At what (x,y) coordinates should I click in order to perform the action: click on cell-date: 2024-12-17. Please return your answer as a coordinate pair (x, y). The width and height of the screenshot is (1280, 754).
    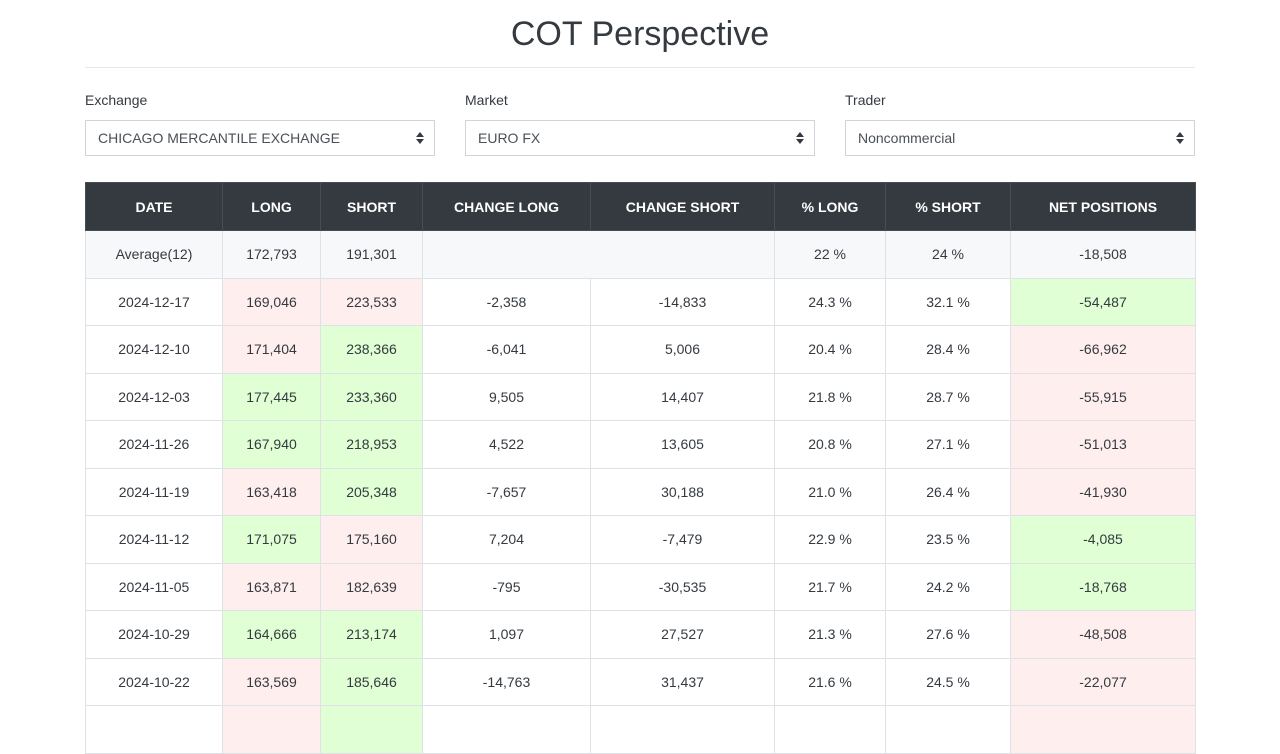
    Looking at the image, I should click on (154, 301).